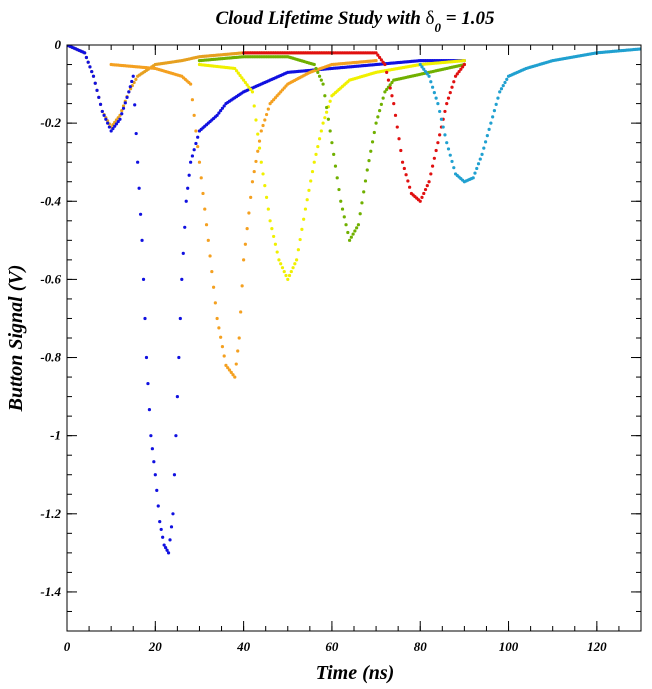  I want to click on chart-title-symbol: δ, so click(430, 18).